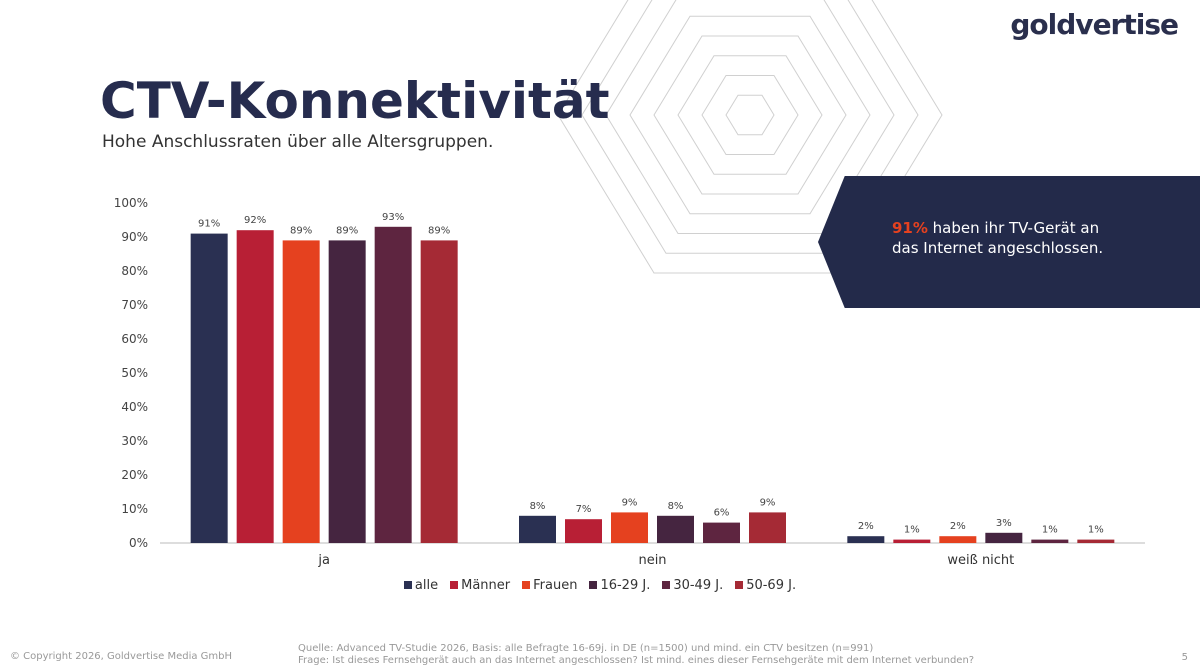  What do you see at coordinates (980, 560) in the screenshot?
I see `x-tick-label: weiß nicht` at bounding box center [980, 560].